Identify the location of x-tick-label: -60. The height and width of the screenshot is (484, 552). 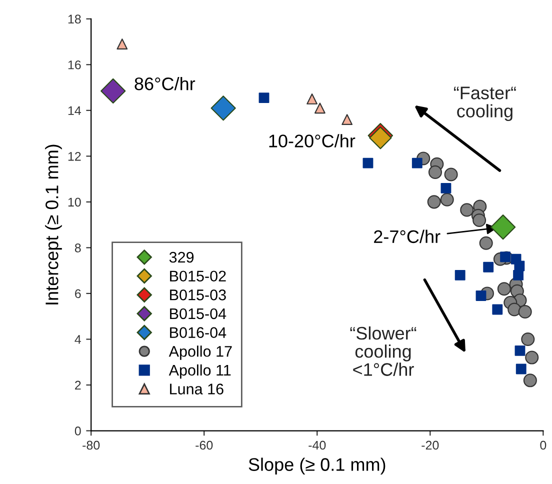
(204, 445).